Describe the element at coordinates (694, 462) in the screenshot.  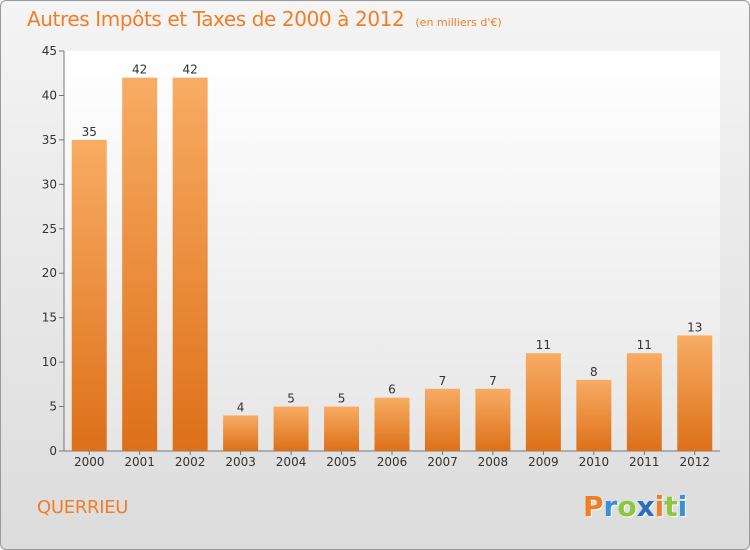
I see `x-tick-label: 2012` at that location.